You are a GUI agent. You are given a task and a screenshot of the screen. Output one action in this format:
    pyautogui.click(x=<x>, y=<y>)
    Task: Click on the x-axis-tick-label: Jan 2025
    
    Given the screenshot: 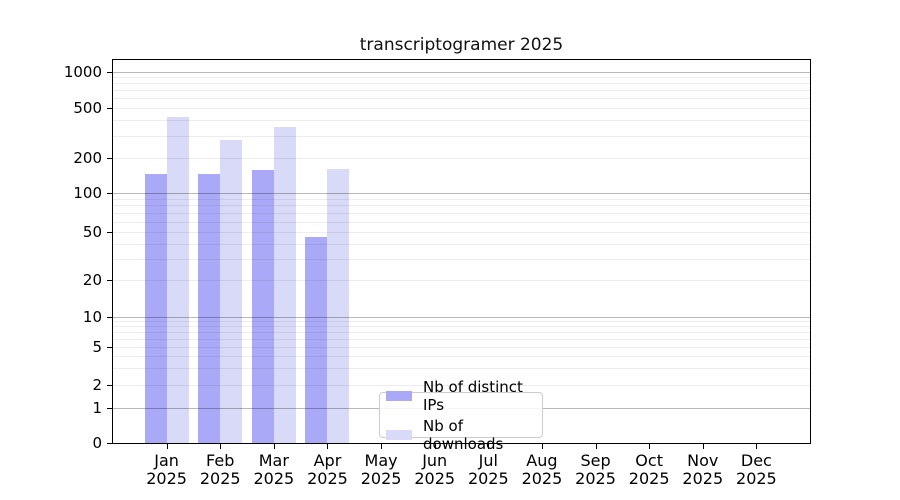 What is the action you would take?
    pyautogui.click(x=167, y=470)
    